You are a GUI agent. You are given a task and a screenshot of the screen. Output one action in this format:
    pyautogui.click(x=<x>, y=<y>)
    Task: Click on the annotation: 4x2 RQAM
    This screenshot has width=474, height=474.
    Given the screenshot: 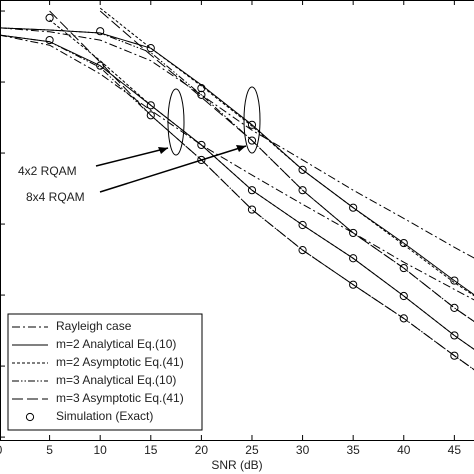 What is the action you would take?
    pyautogui.click(x=47, y=171)
    